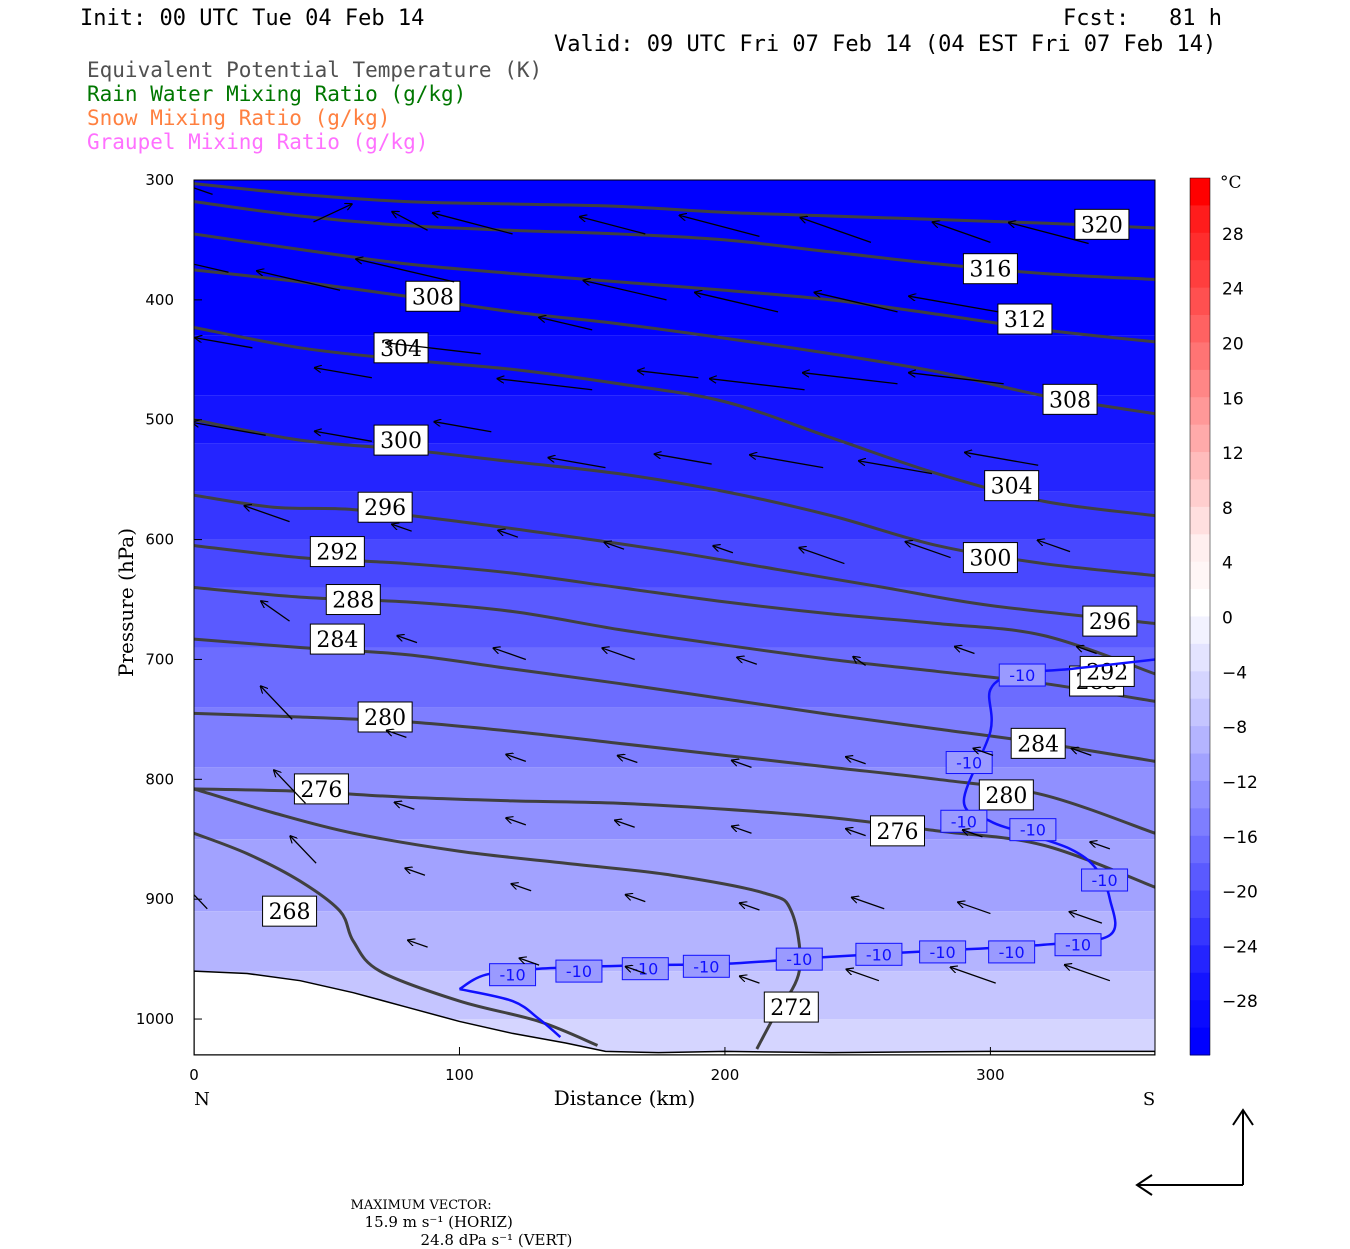 The width and height of the screenshot is (1350, 1249). What do you see at coordinates (1102, 224) in the screenshot?
I see `theta-e-label: 320` at bounding box center [1102, 224].